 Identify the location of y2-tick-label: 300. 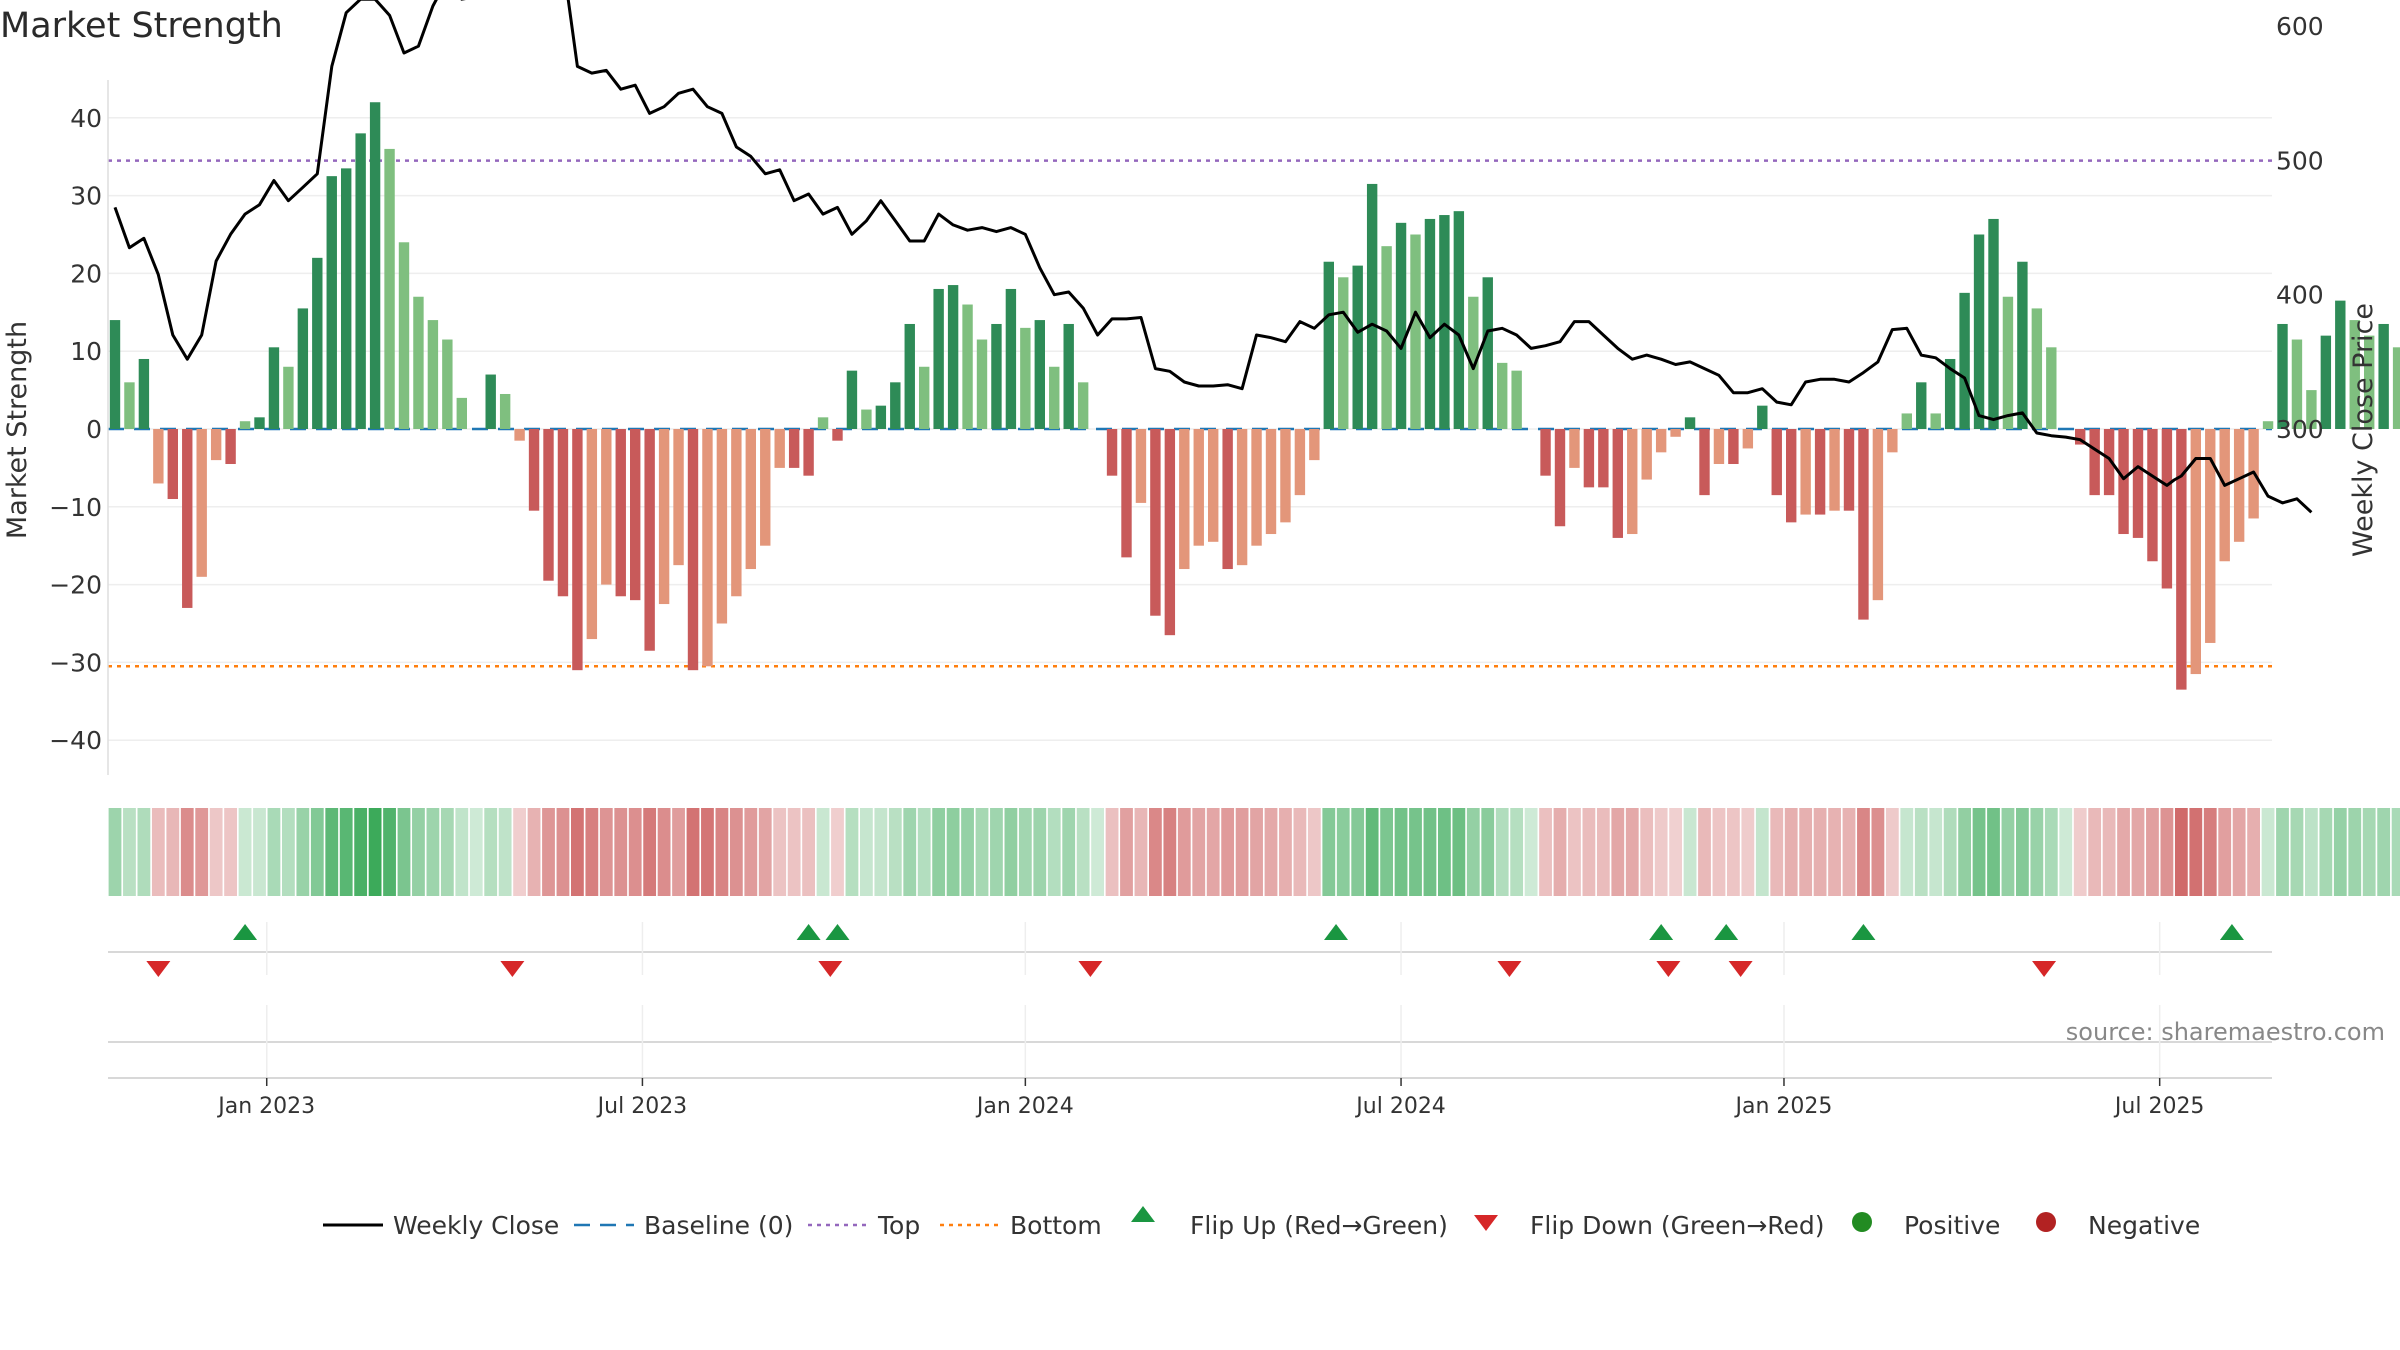
(2300, 429).